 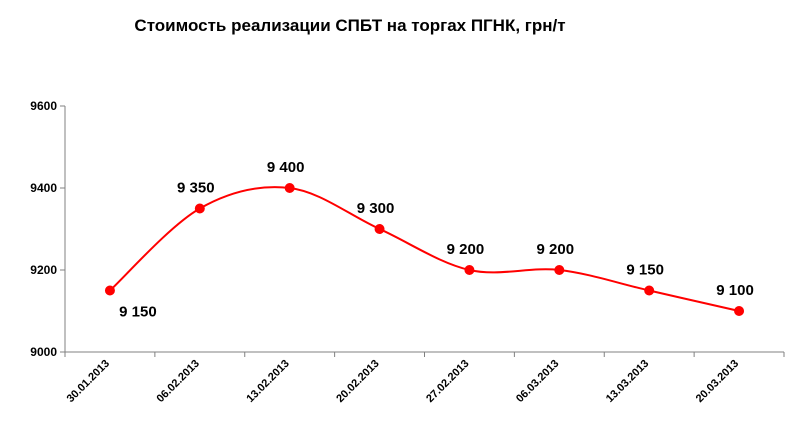 What do you see at coordinates (376, 208) in the screenshot?
I see `data-label: 9 300` at bounding box center [376, 208].